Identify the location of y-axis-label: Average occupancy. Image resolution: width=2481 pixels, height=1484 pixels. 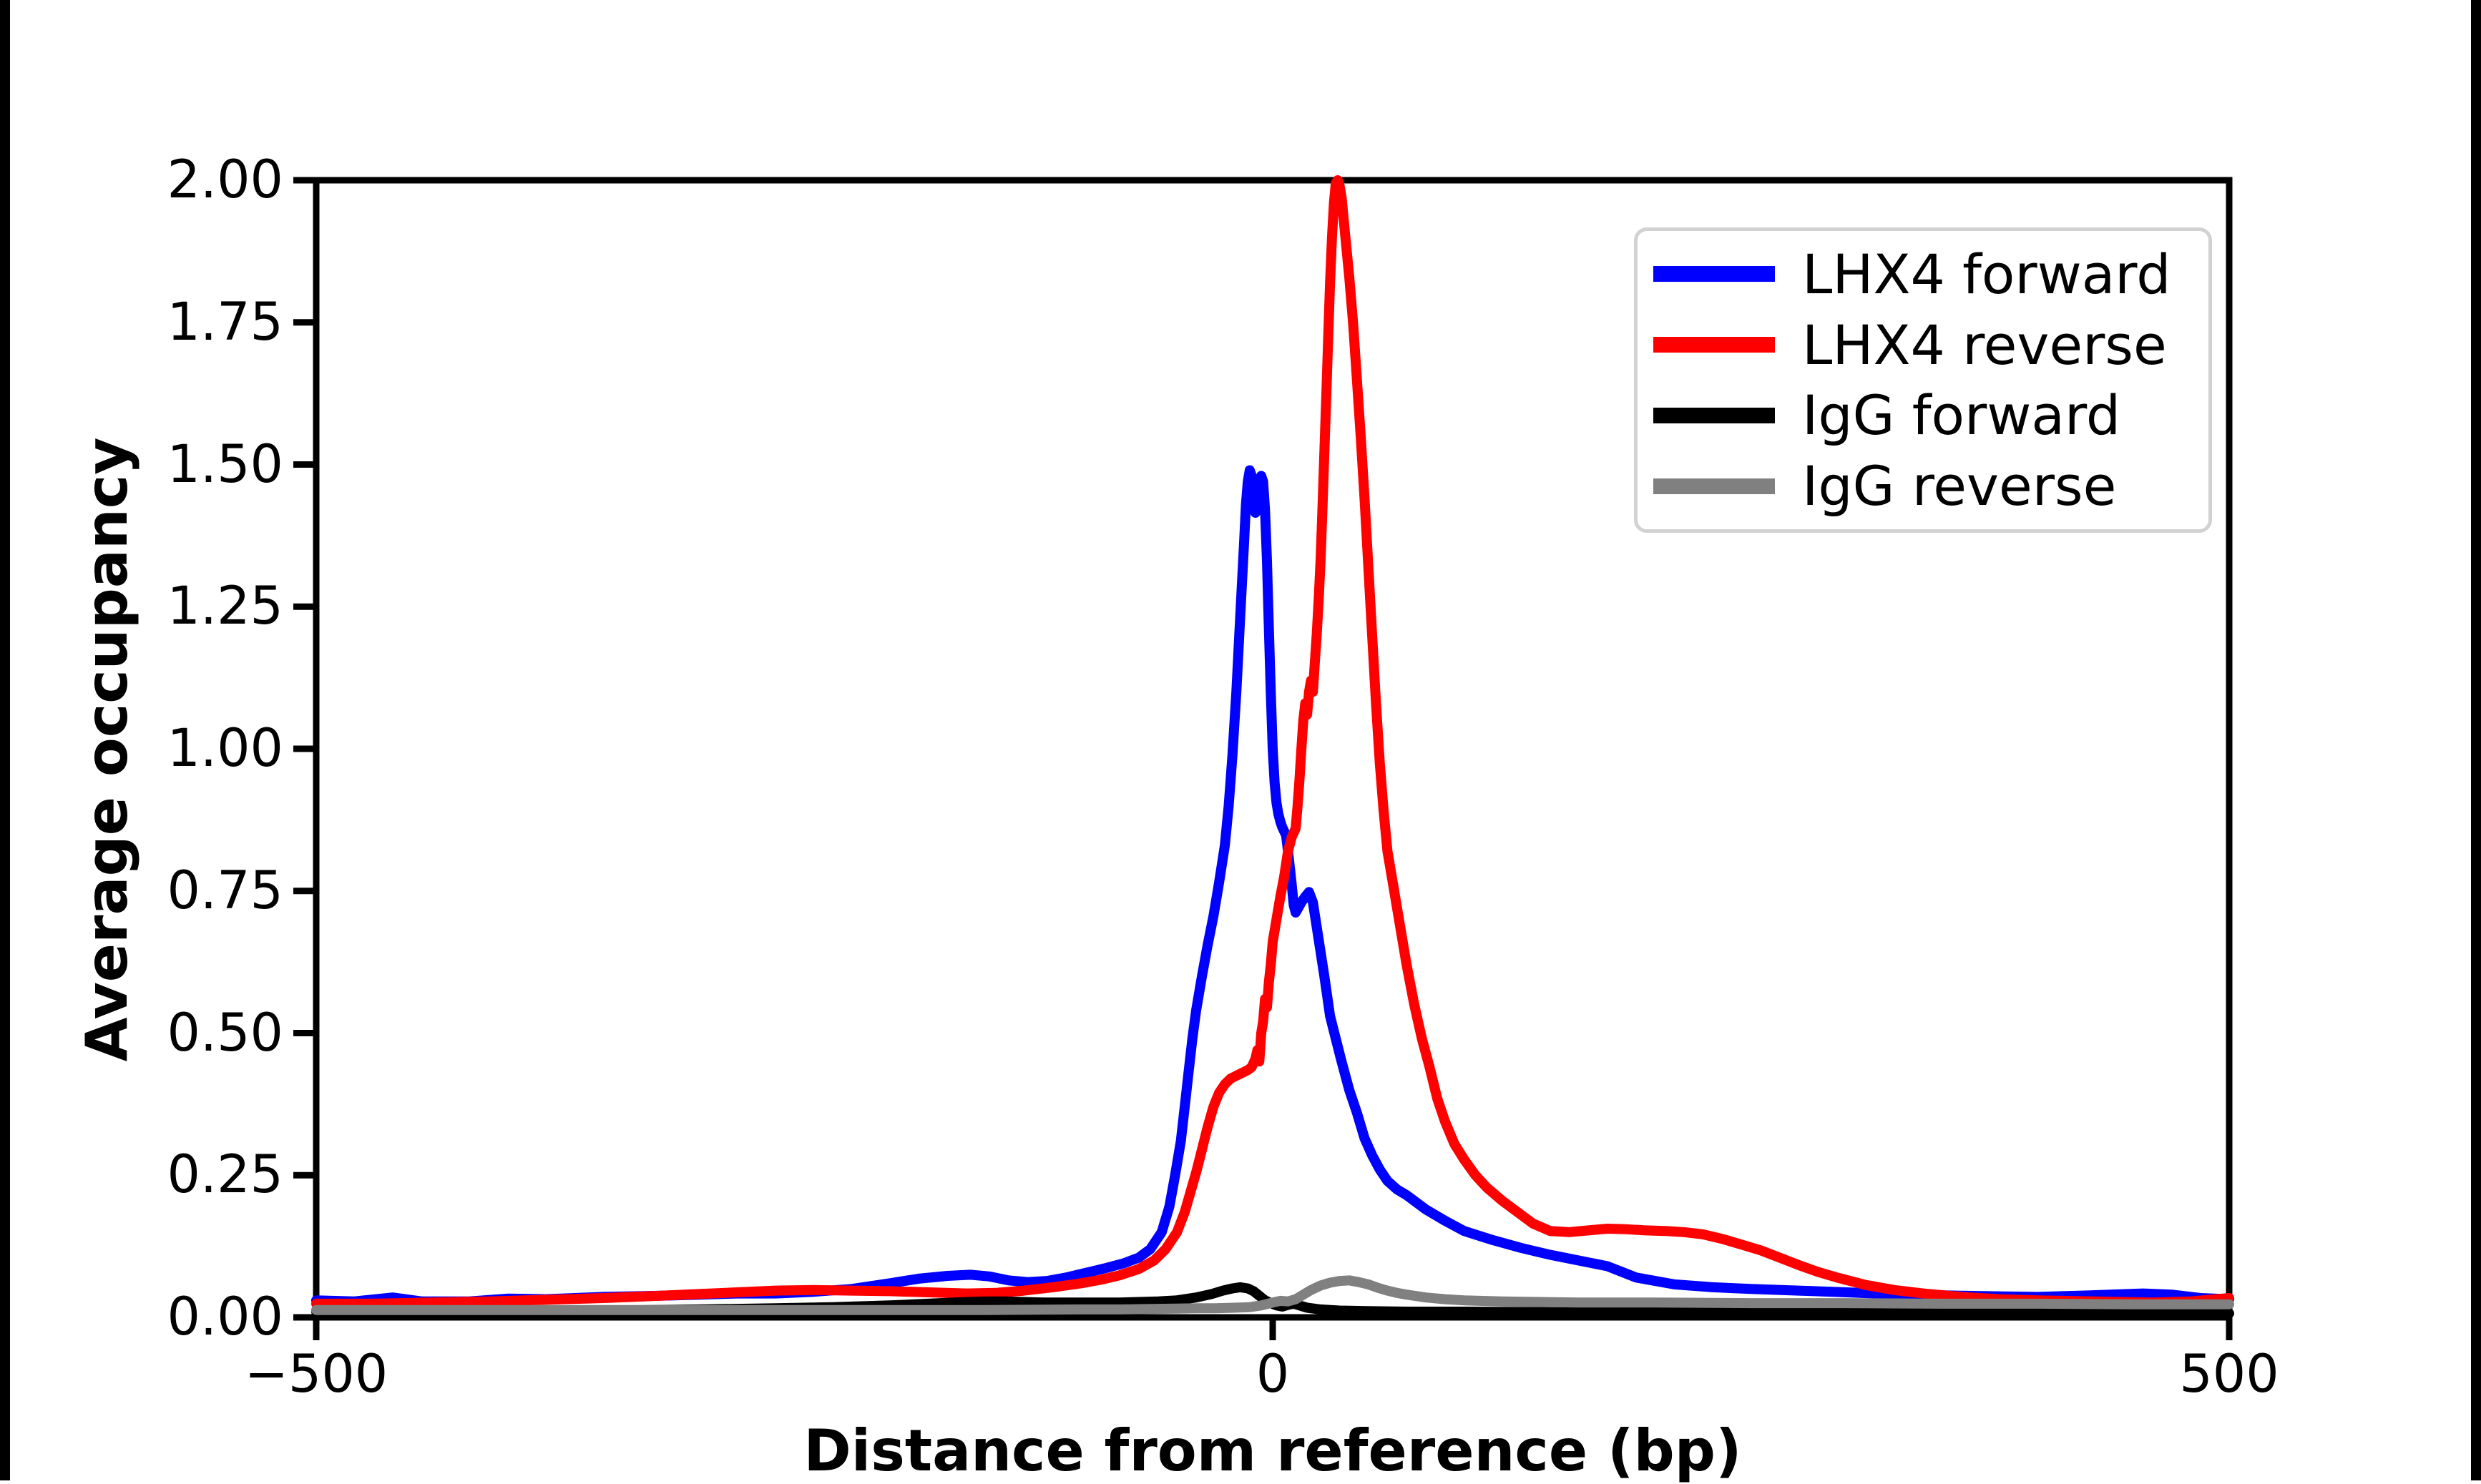
(107, 750).